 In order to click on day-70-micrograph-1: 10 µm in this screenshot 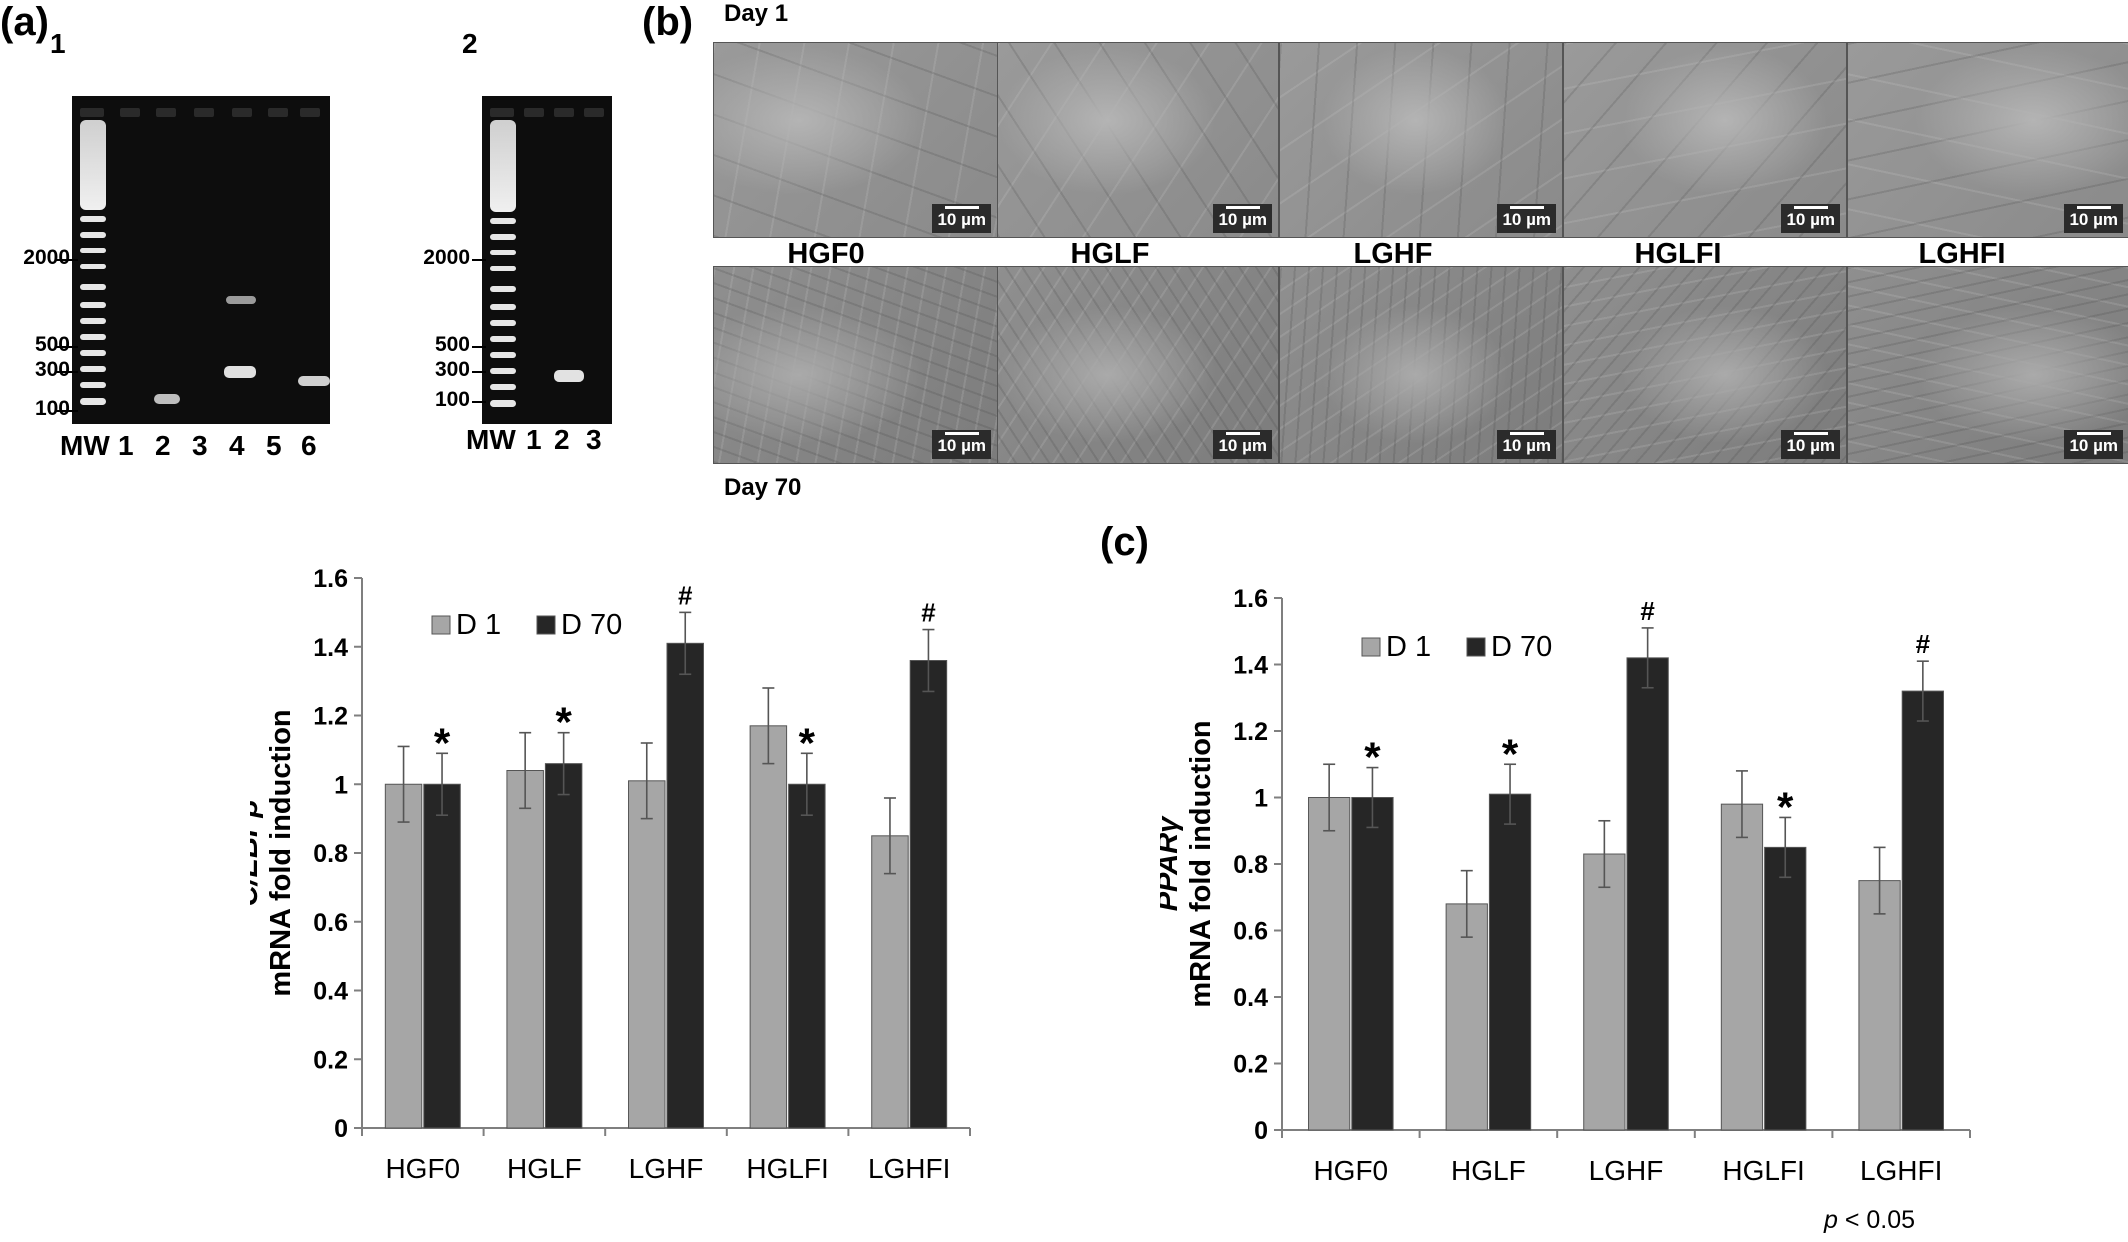, I will do `click(855, 365)`.